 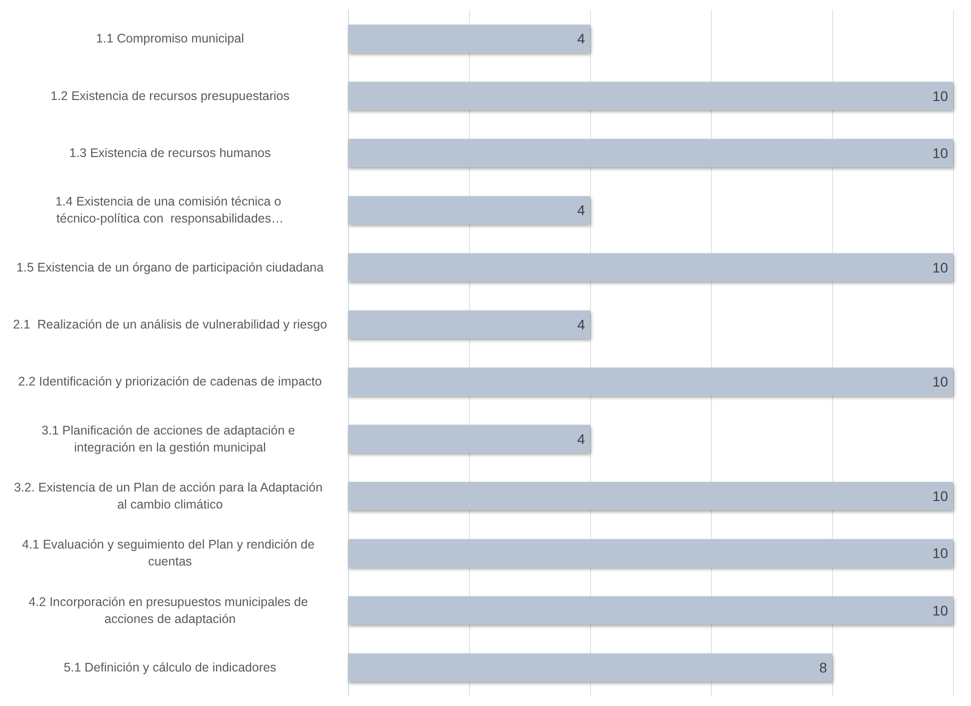 What do you see at coordinates (170, 667) in the screenshot?
I see `y-tick-label: 5.1 Definición y cálculo de indicadores` at bounding box center [170, 667].